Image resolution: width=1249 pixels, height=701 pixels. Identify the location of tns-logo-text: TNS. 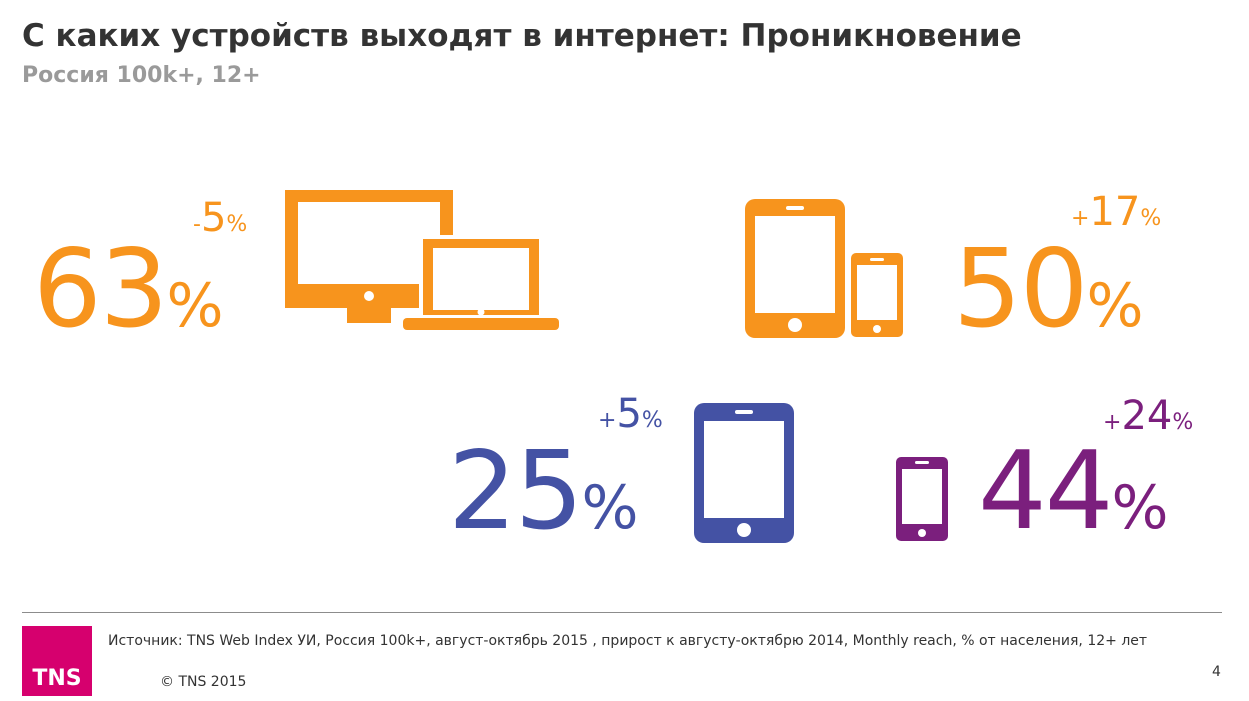
(57, 678).